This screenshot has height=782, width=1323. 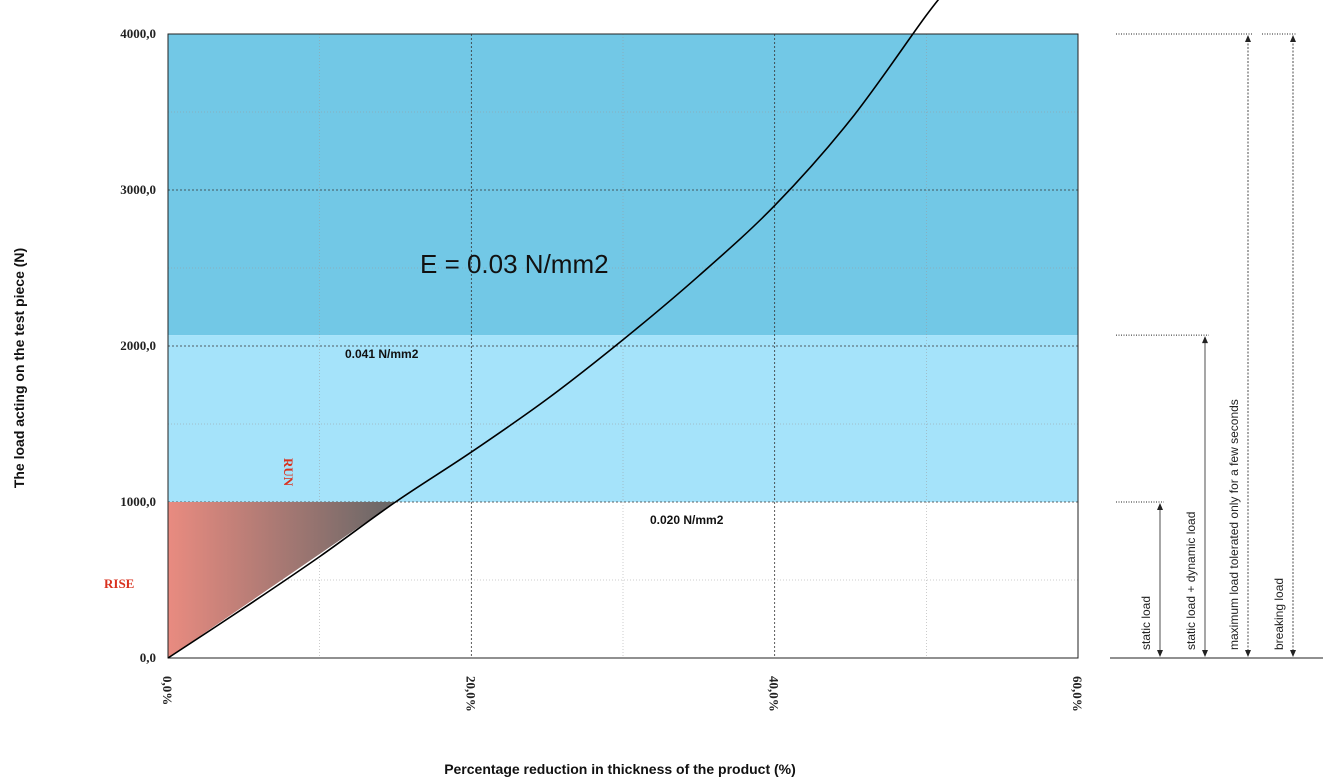 What do you see at coordinates (1191, 581) in the screenshot?
I see `load-level-label: static load + dynamic load` at bounding box center [1191, 581].